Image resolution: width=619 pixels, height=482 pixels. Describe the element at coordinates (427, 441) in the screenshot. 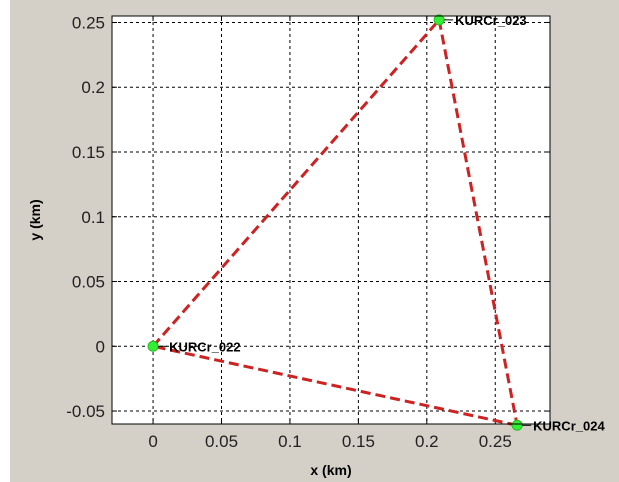

I see `x-tick-label: 0.2` at that location.